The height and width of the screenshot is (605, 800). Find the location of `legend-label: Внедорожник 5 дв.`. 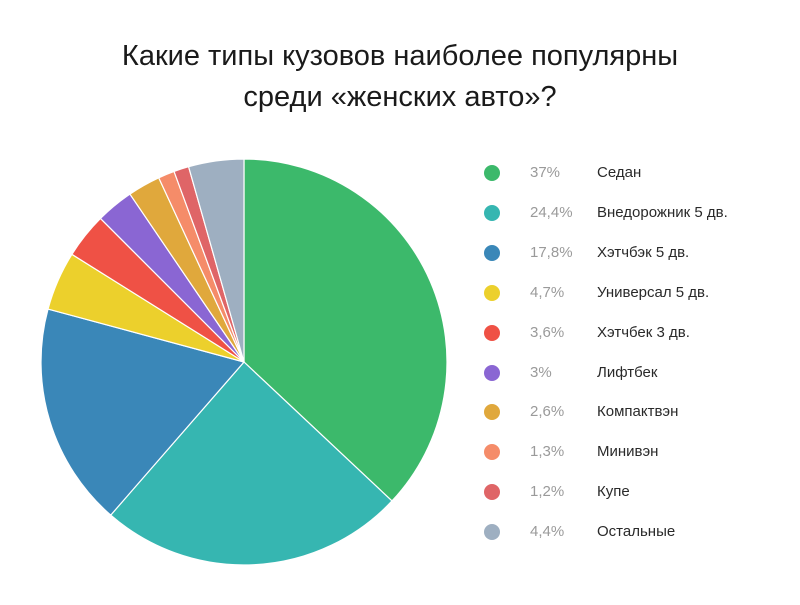

legend-label: Внедорожник 5 дв. is located at coordinates (662, 212).